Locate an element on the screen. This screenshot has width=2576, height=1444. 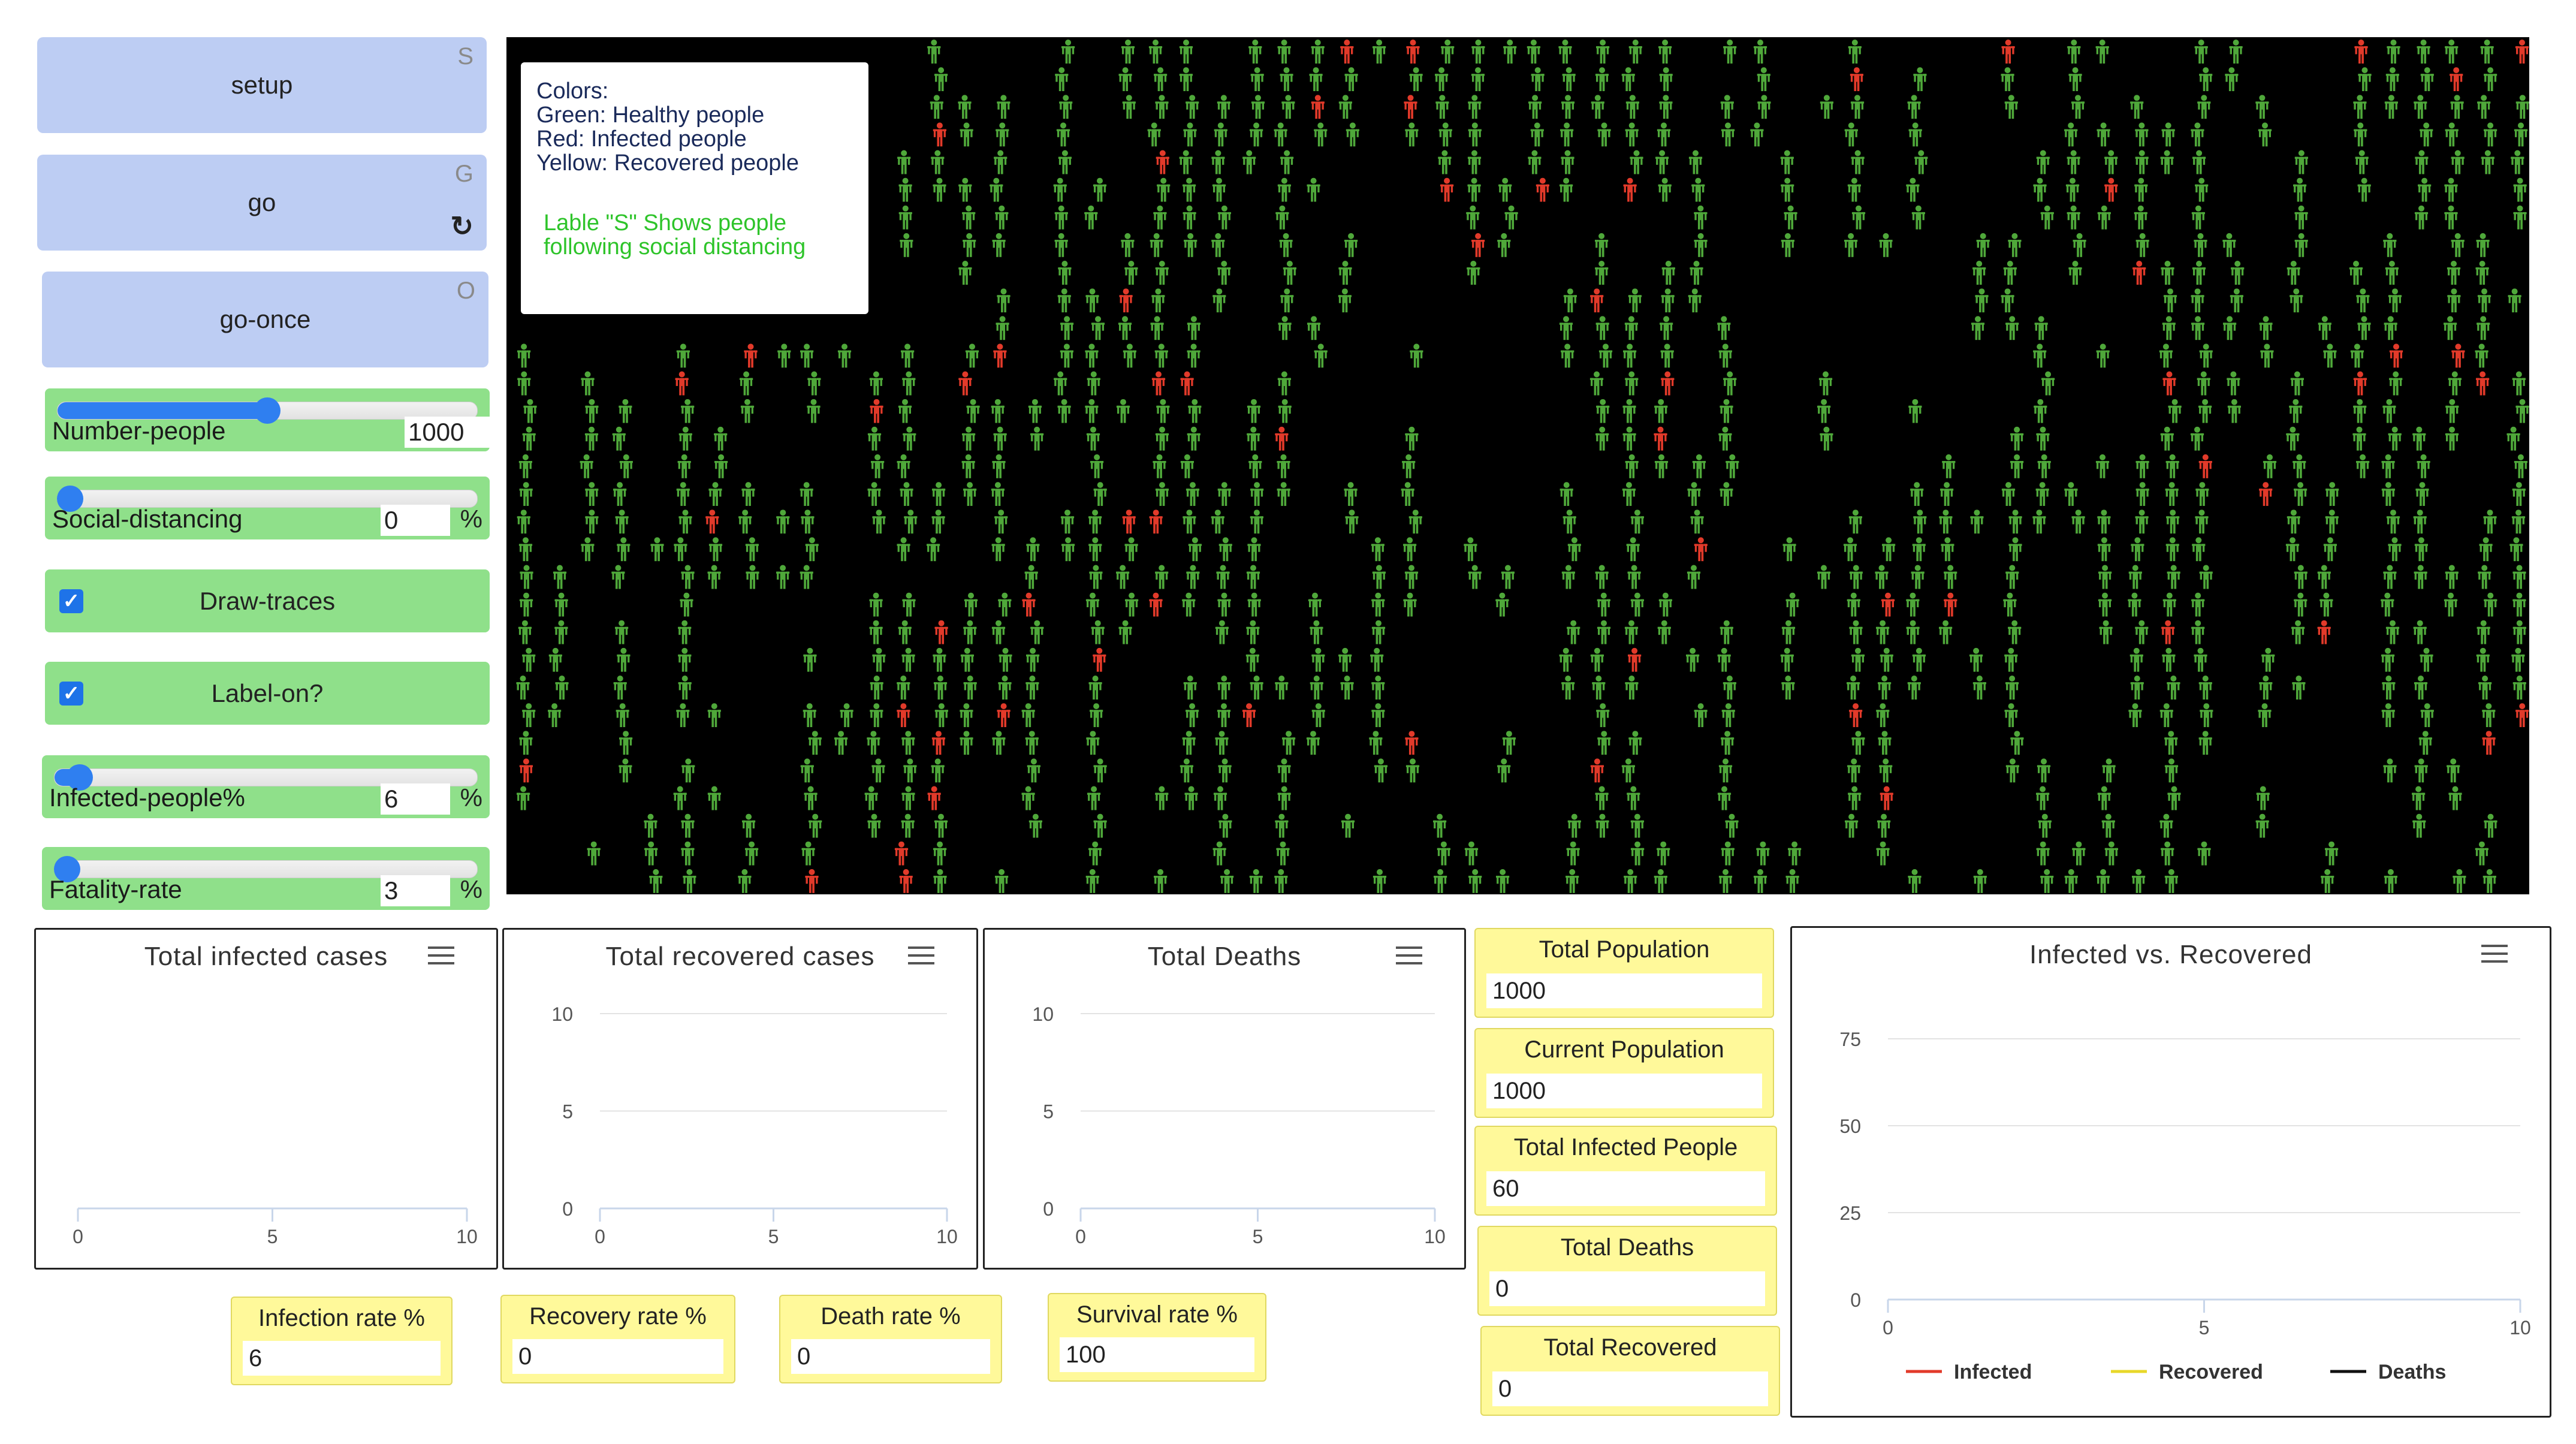
monitor-label: Survival rate % is located at coordinates (1157, 1314).